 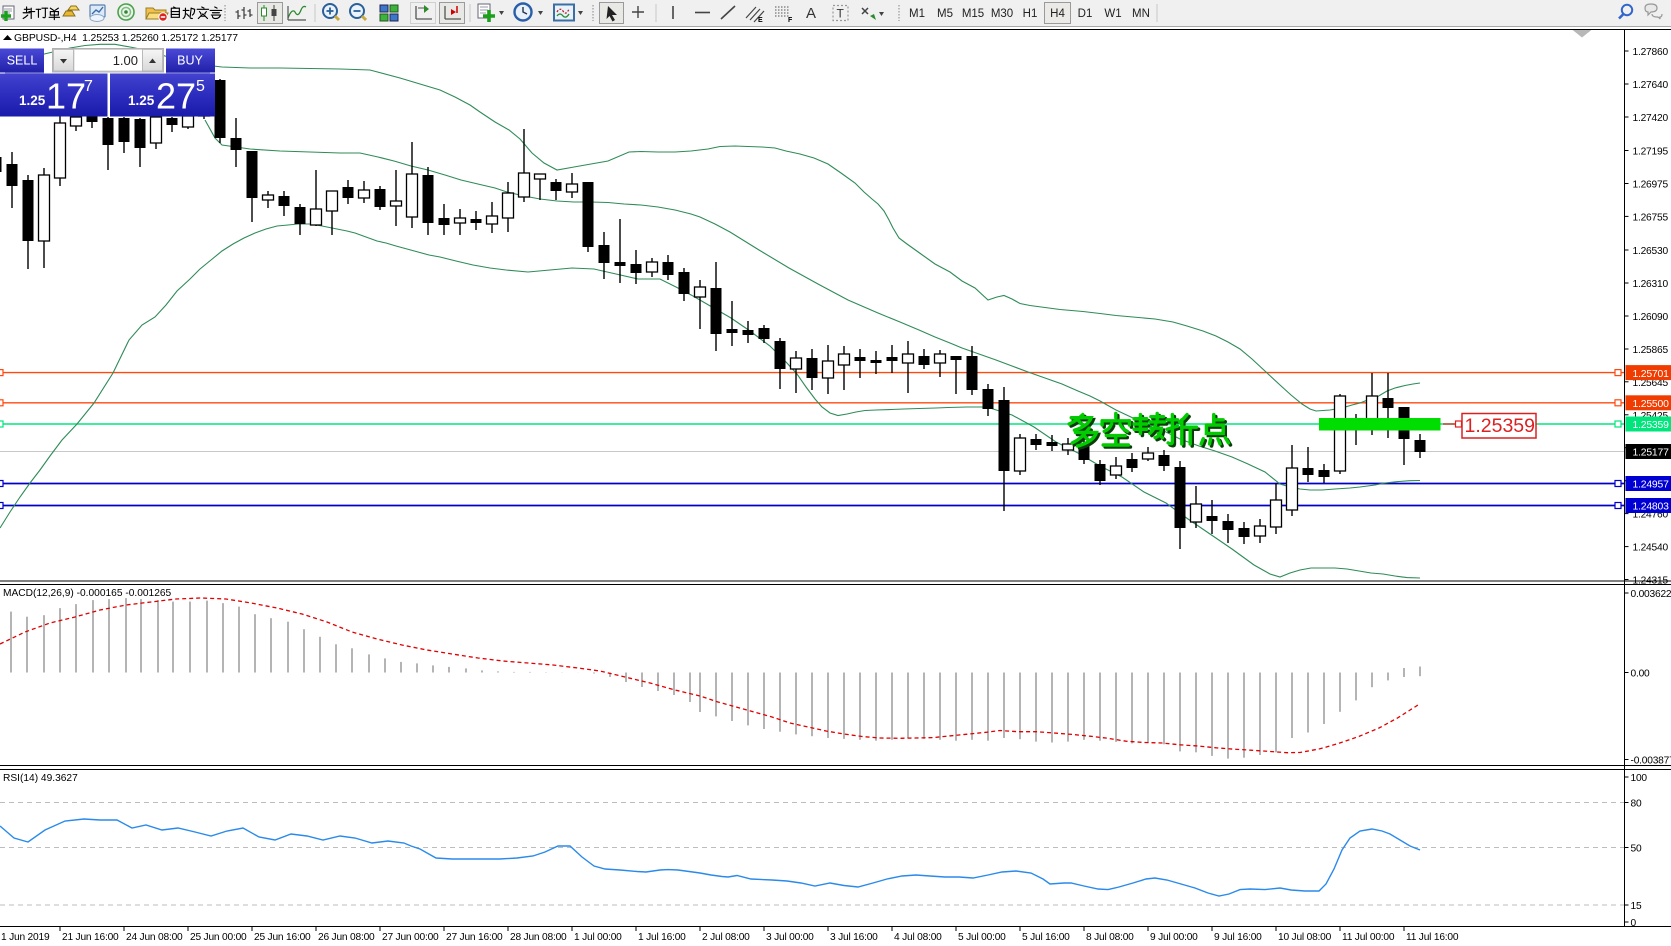 I want to click on svg-text: 27 Jun 16:00, so click(x=474, y=937).